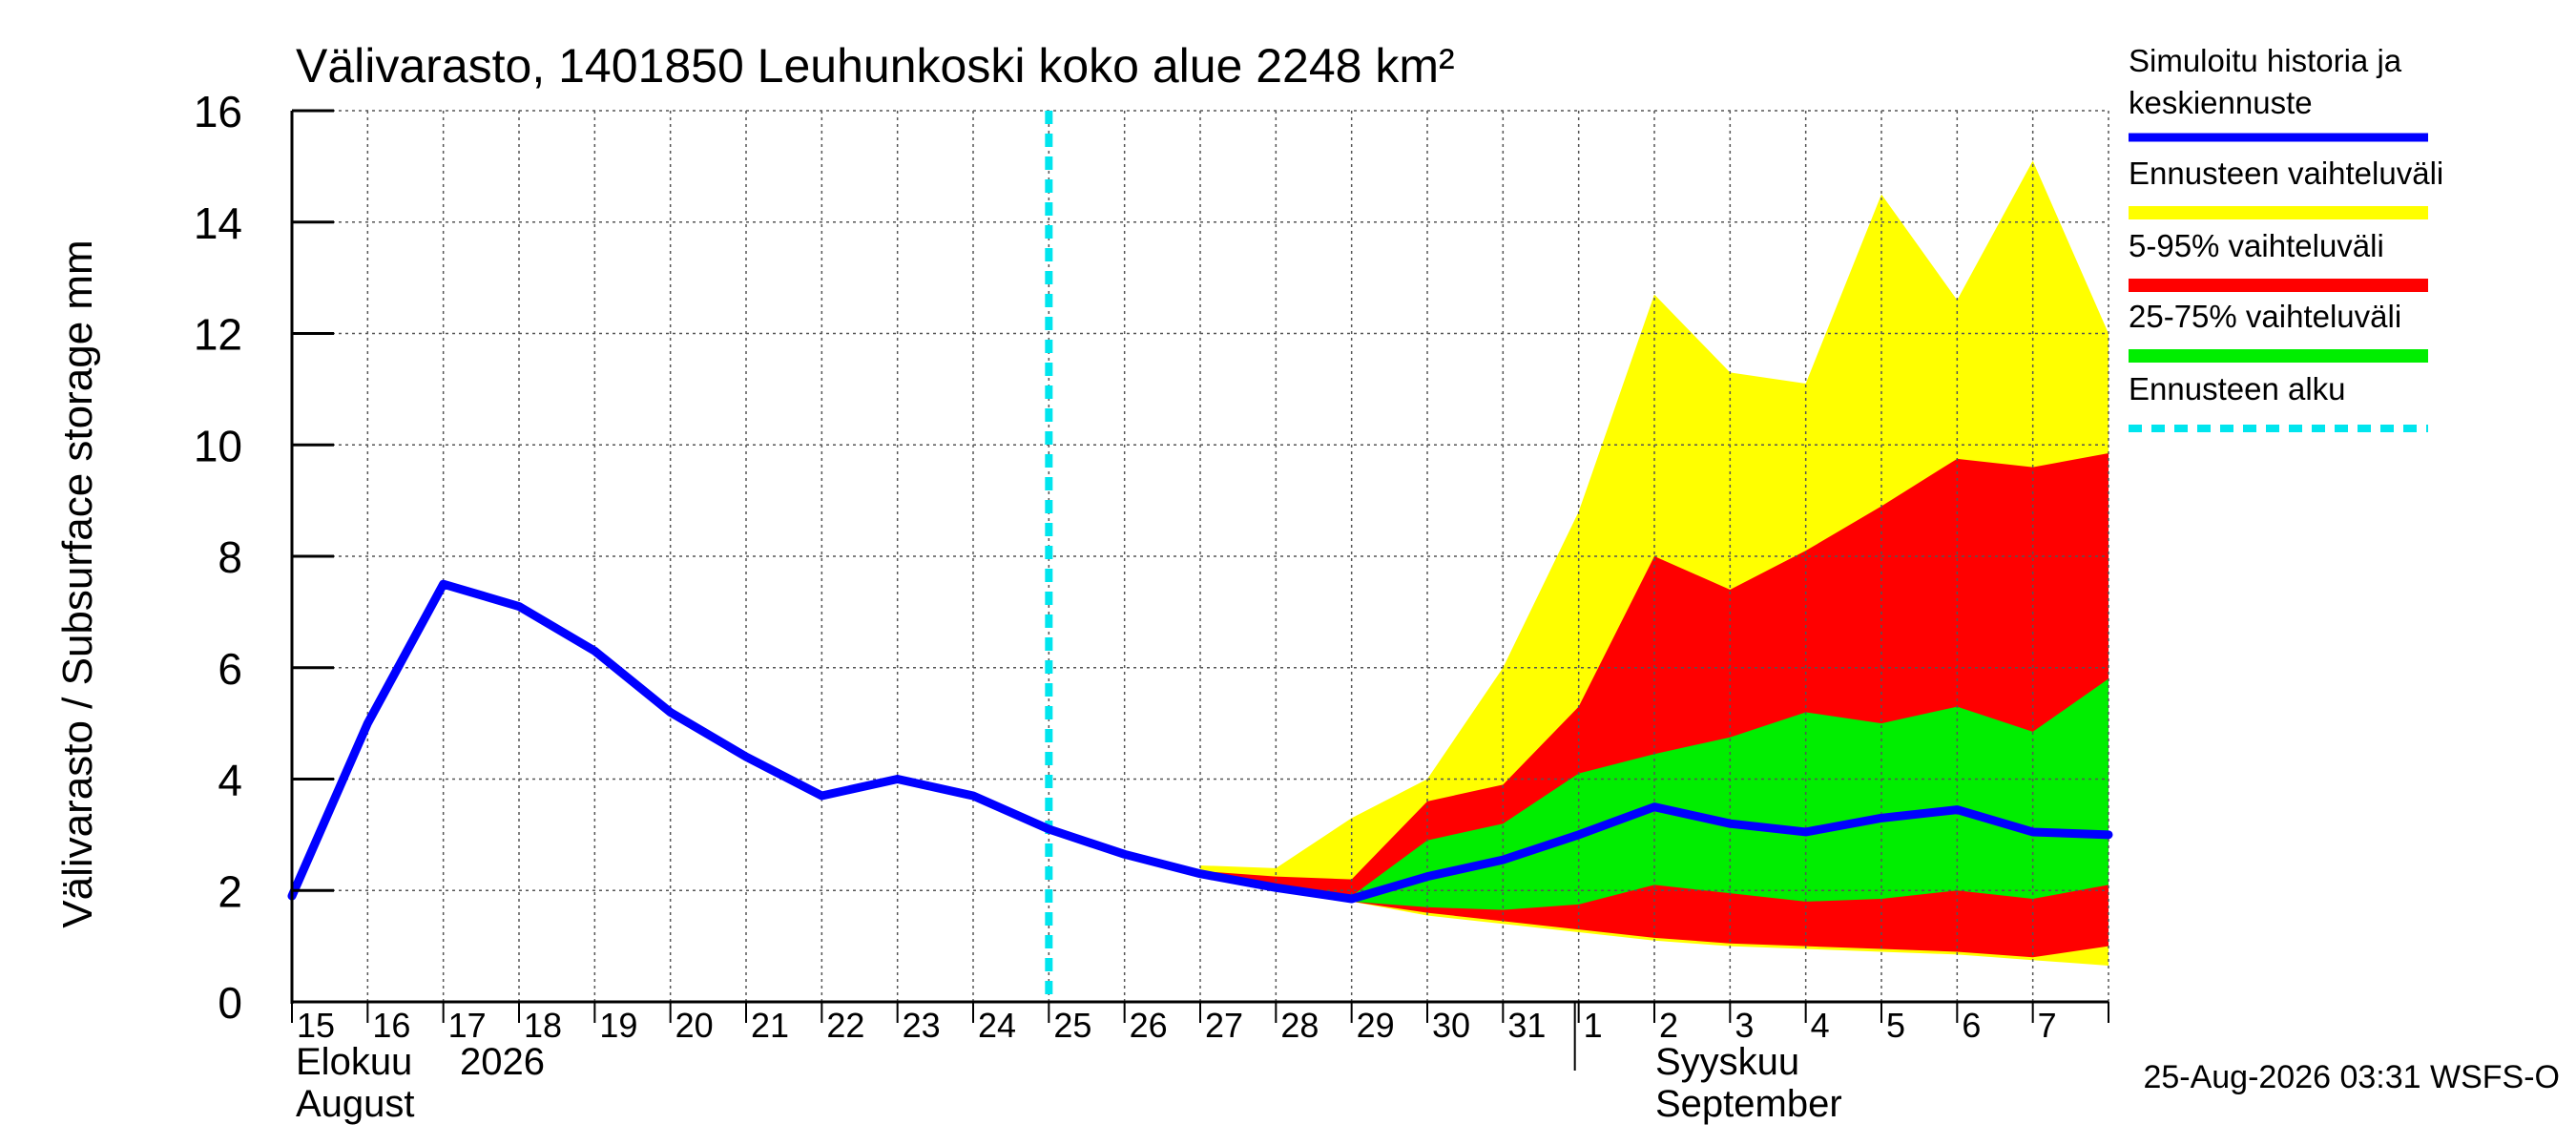 The image size is (2576, 1145). What do you see at coordinates (1451, 1025) in the screenshot?
I see `x-tick-label-15: 30` at bounding box center [1451, 1025].